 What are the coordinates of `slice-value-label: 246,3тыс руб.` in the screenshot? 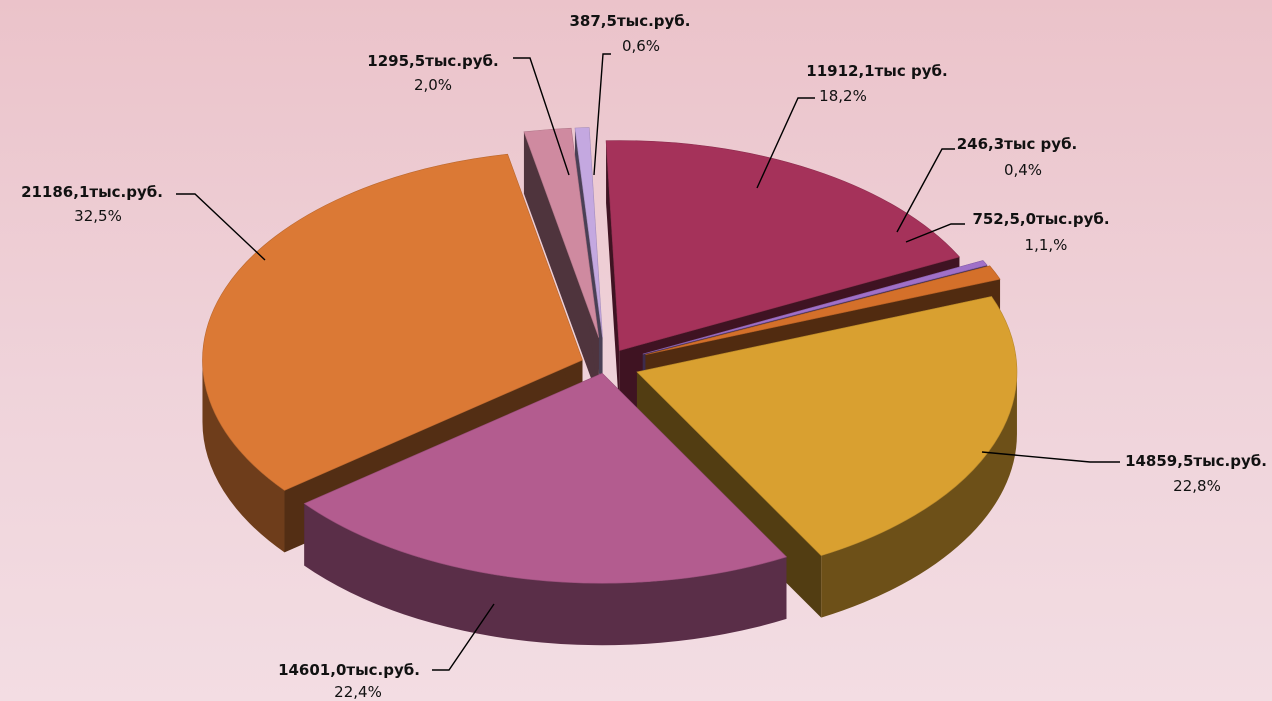 It's located at (1017, 144).